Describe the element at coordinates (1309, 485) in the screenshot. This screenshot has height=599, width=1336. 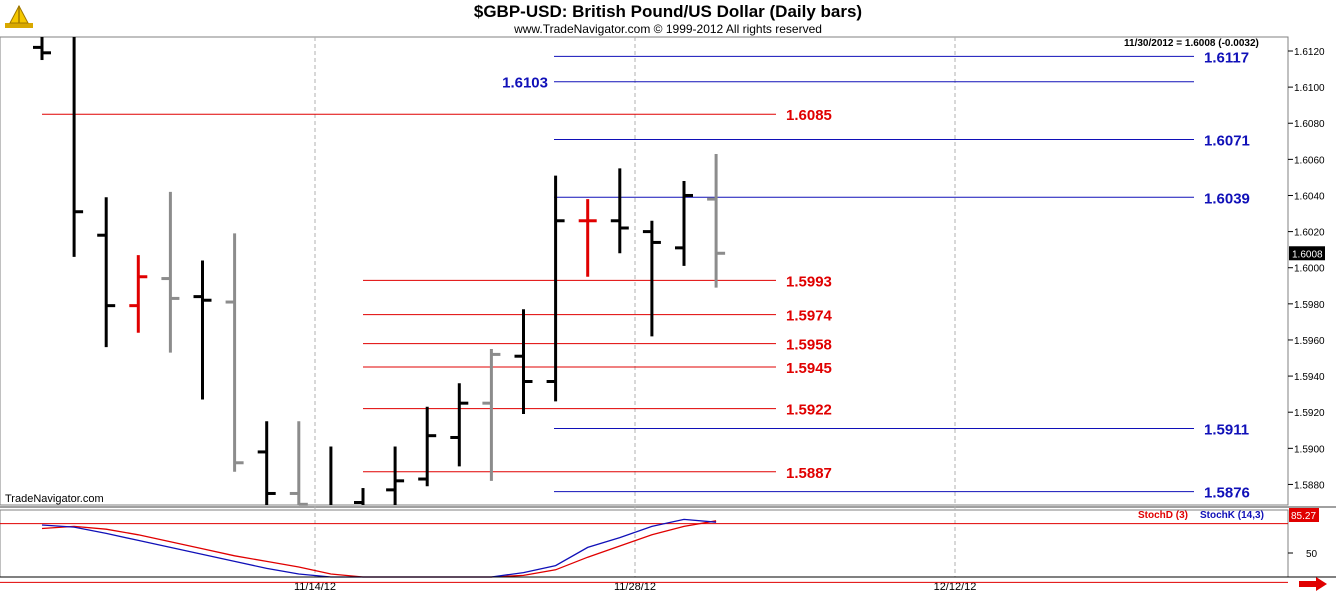
I see `y-tick-label: 1.5880` at that location.